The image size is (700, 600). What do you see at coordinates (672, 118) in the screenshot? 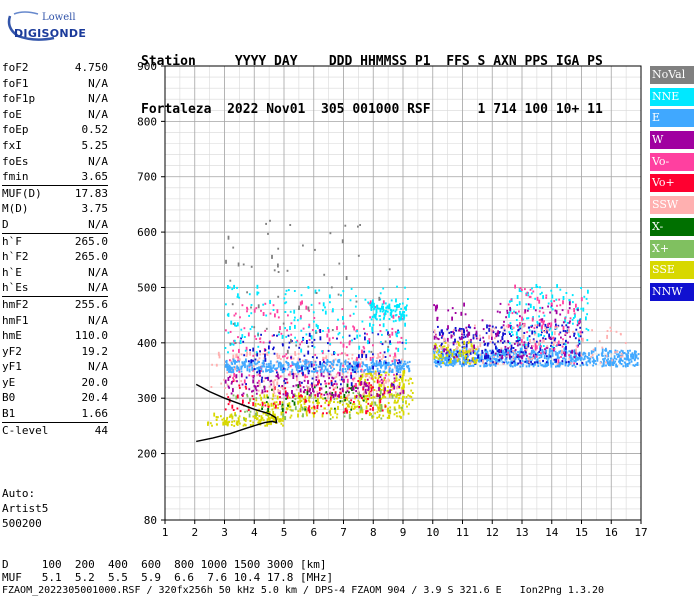
I see `legend-item-e: E` at bounding box center [672, 118].